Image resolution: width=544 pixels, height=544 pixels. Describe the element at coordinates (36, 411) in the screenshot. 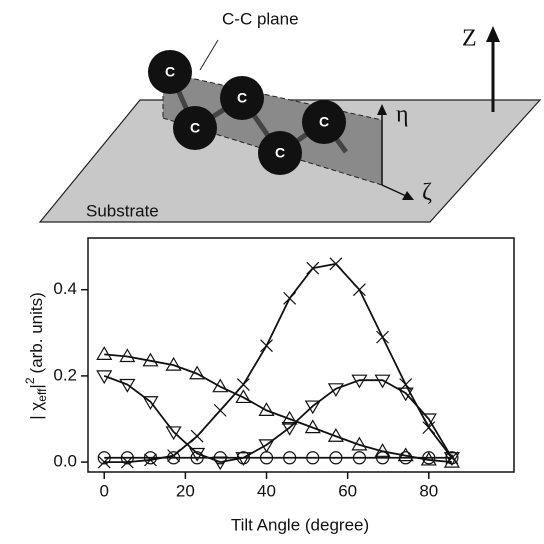

I see `y-title-part: | χ` at that location.